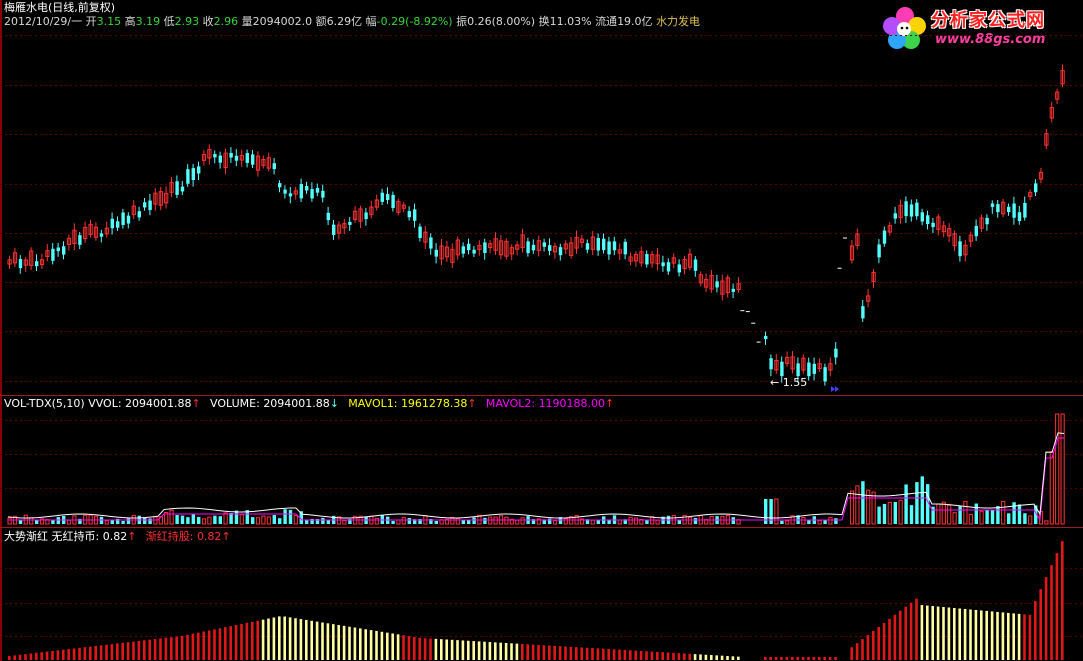 Image resolution: width=1083 pixels, height=661 pixels. What do you see at coordinates (105, 403) in the screenshot?
I see `vvol-label: VVOL:` at bounding box center [105, 403].